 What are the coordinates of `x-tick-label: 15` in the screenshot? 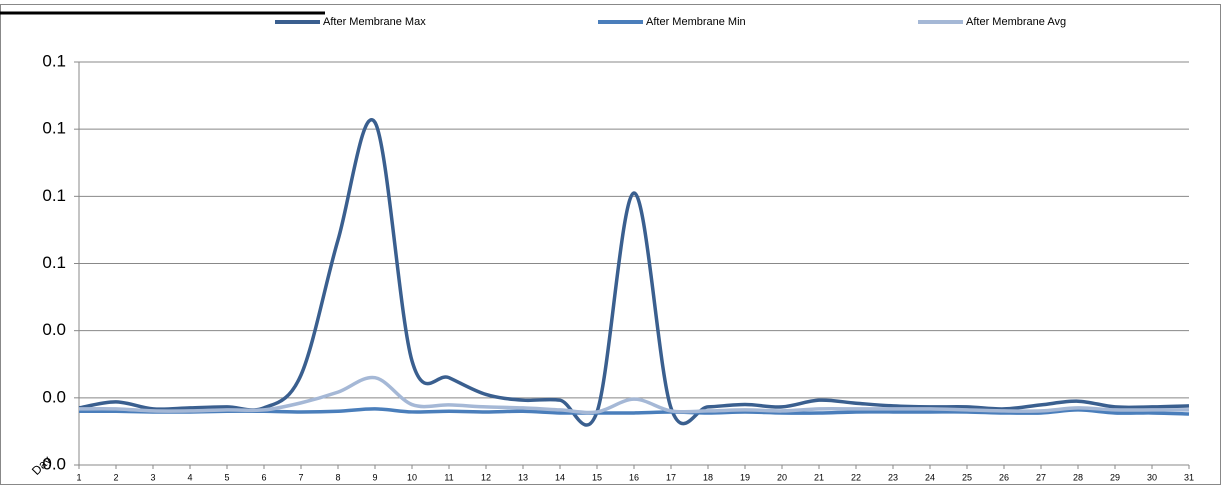 It's located at (597, 477).